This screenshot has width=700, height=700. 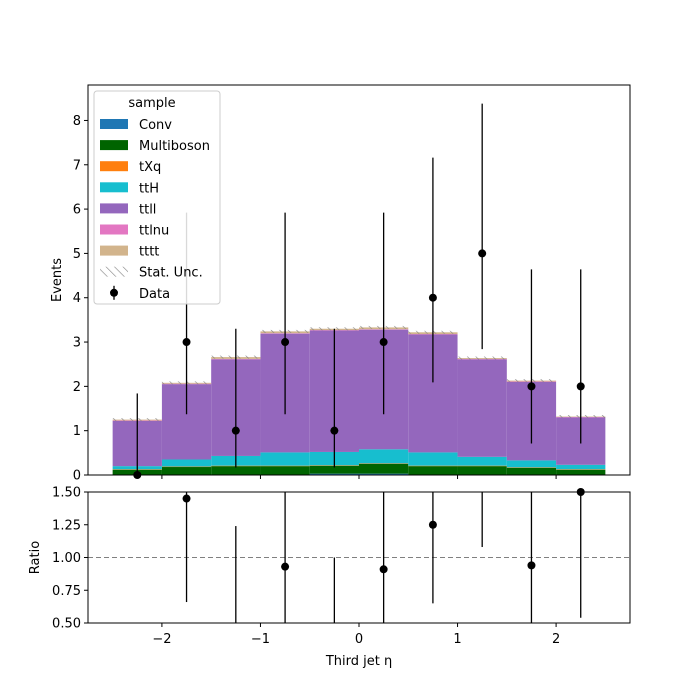 I want to click on legend-label-conv: Conv, so click(x=155, y=125).